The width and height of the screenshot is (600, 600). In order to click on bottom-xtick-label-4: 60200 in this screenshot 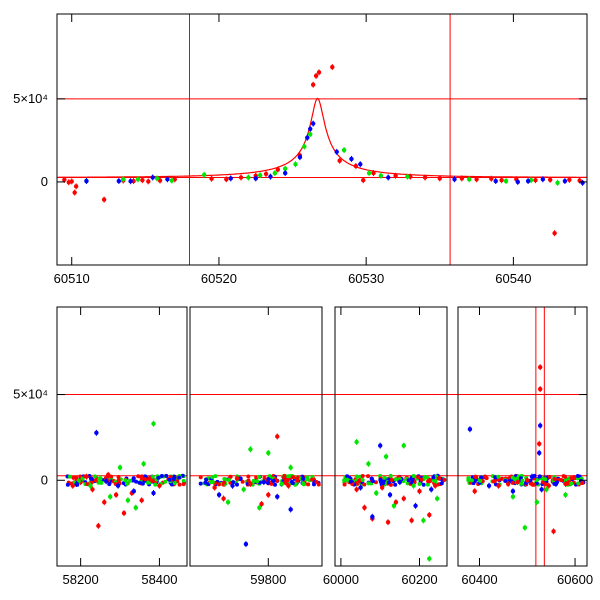, I will do `click(419, 579)`.